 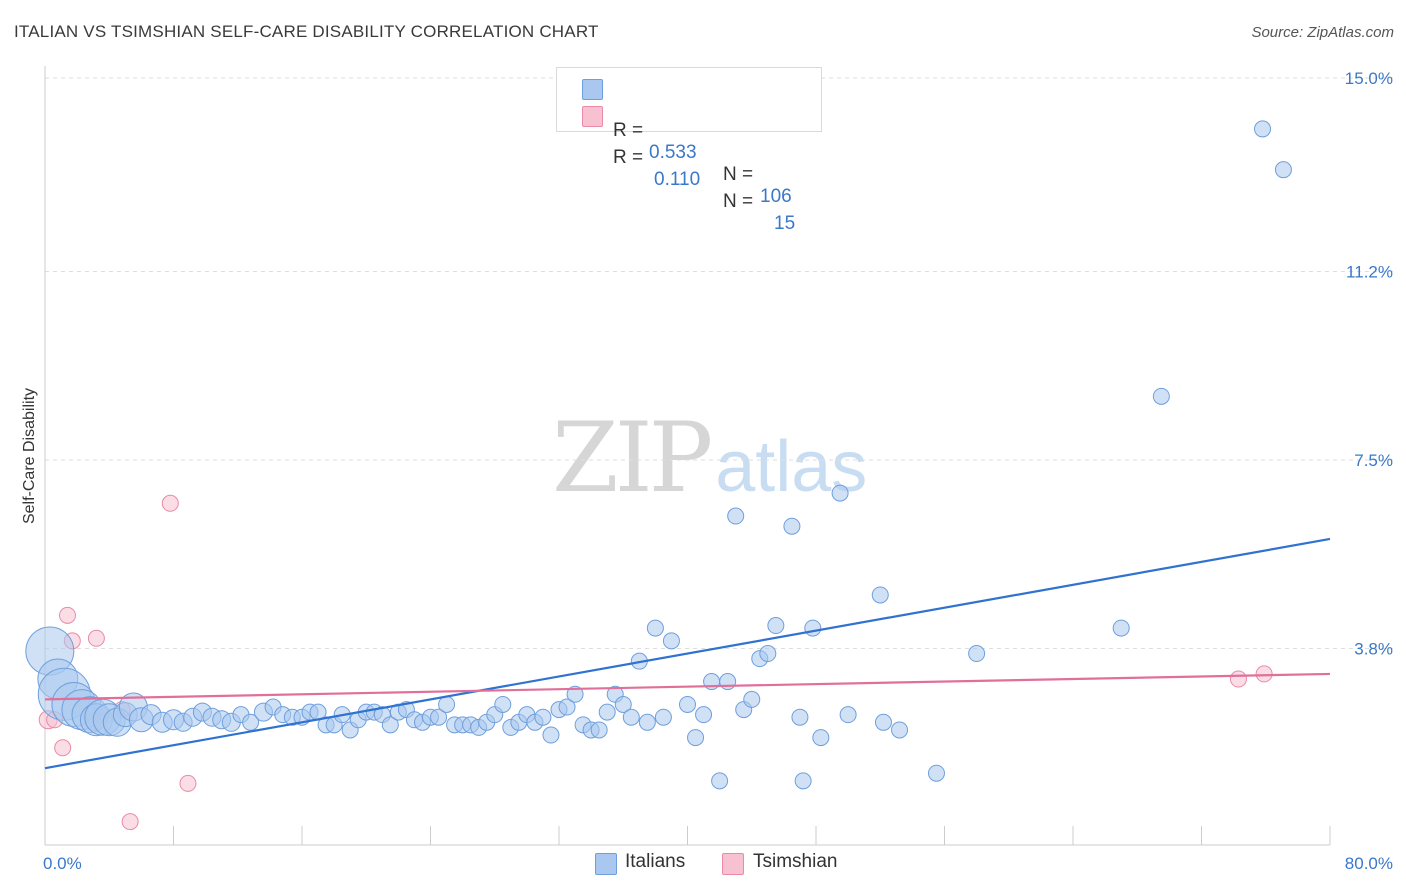 I want to click on y-tick-label: 7.5%, so click(x=1373, y=460).